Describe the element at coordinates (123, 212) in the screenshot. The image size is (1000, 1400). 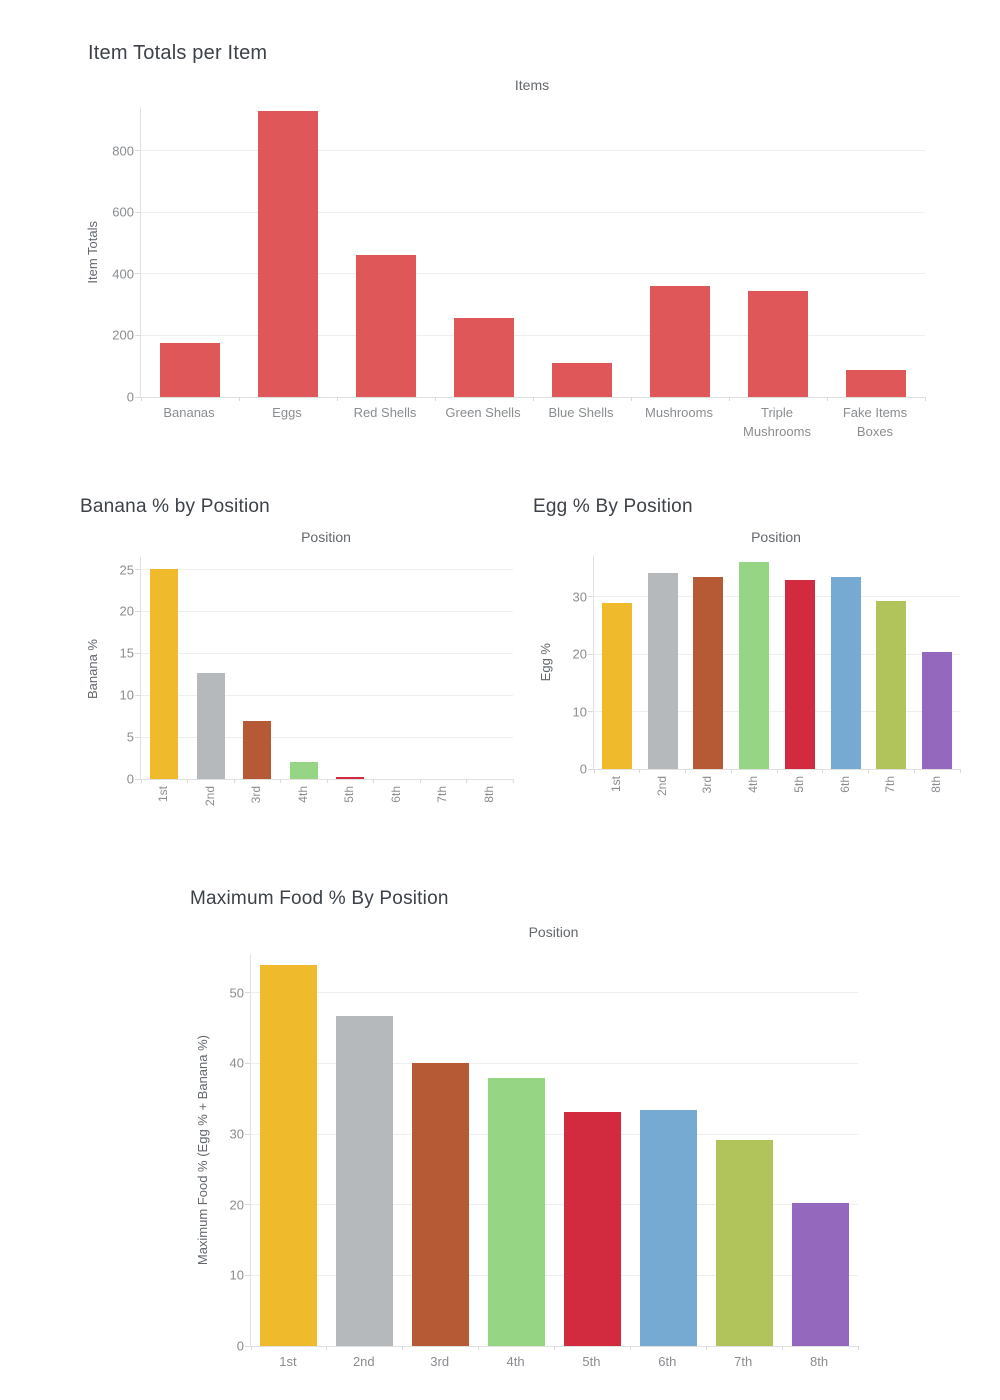
I see `y-tick-label: 600` at that location.